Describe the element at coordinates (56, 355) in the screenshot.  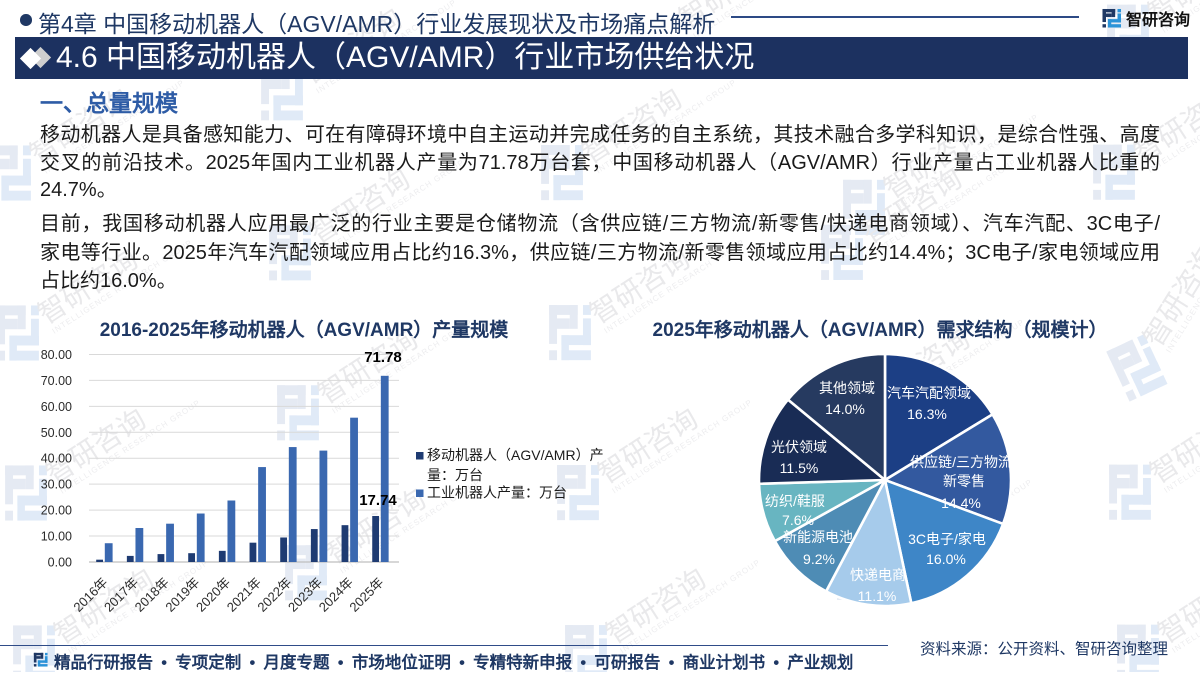
I see `svg-text: 80.00` at that location.